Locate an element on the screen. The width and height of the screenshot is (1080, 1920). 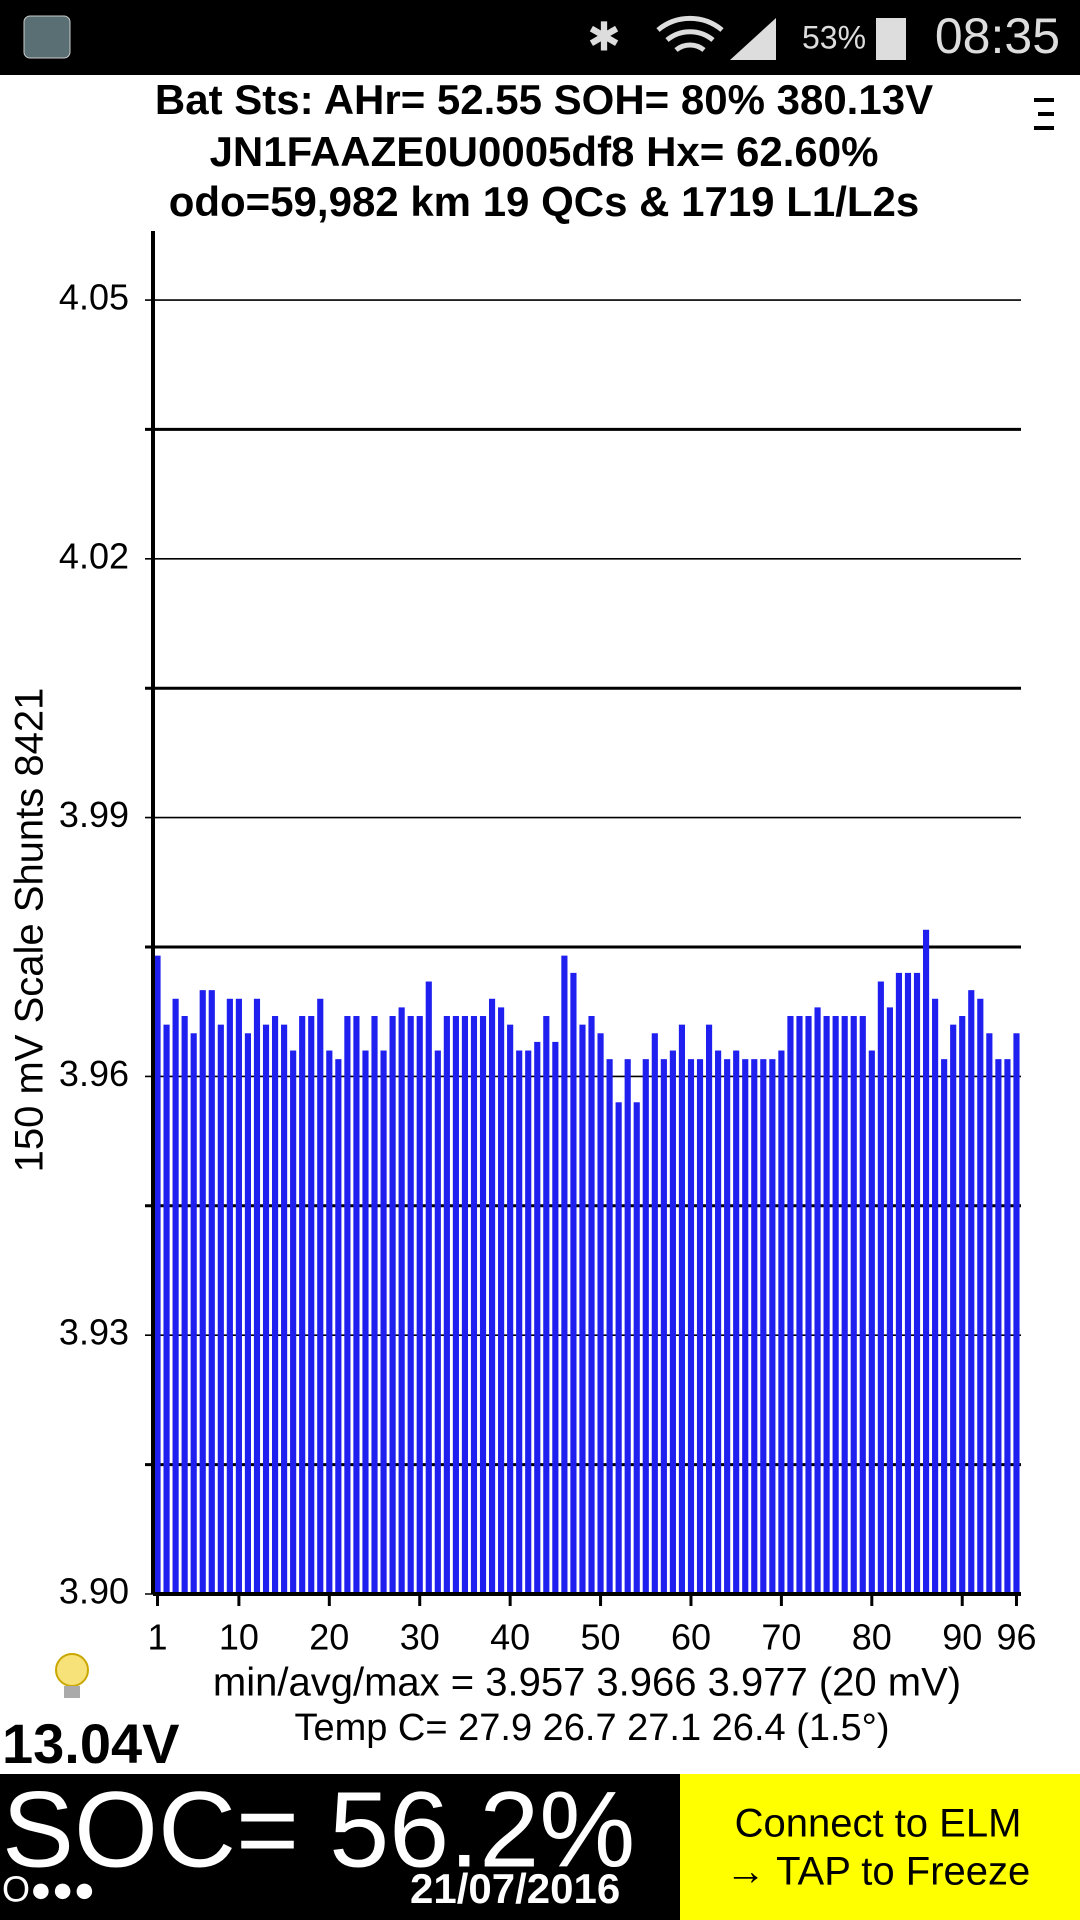
button-background is located at coordinates (880, 1847).